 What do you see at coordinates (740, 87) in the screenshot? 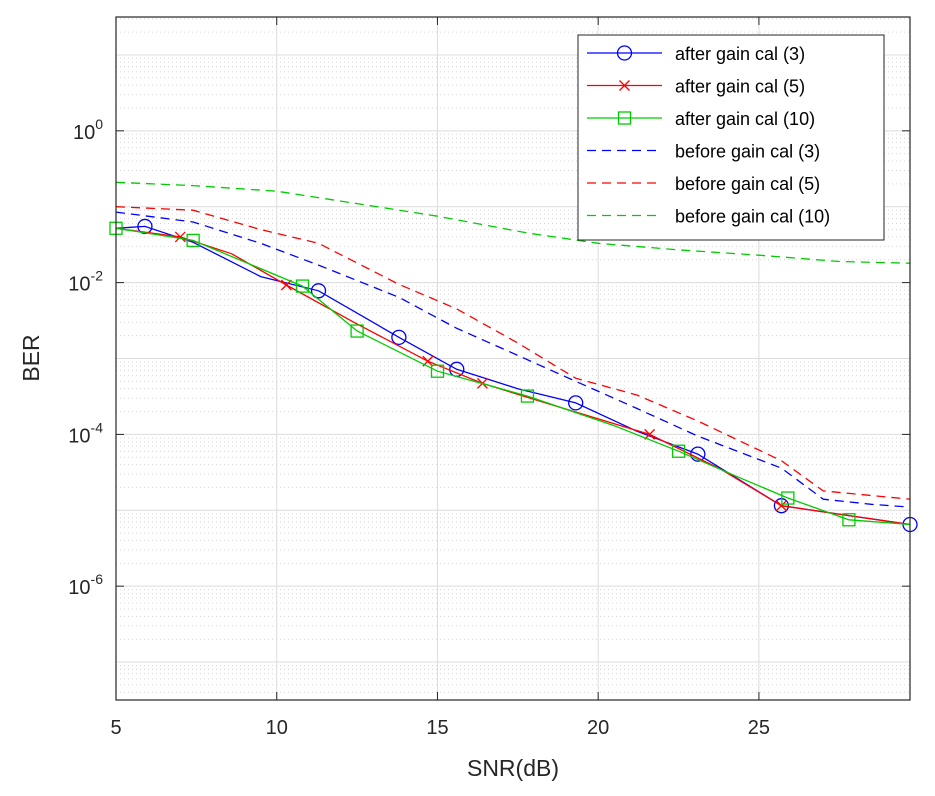
I see `legend-label: after gain cal (5)` at bounding box center [740, 87].